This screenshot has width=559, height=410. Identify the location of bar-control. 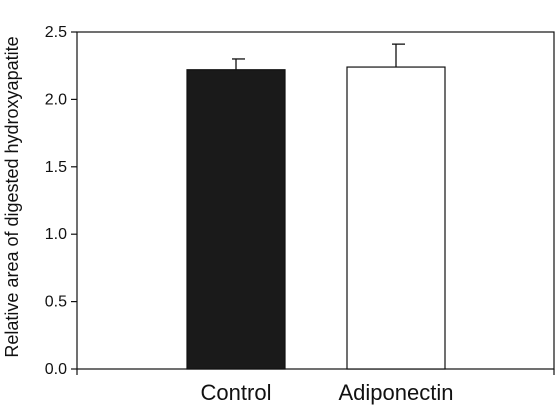
(236, 219).